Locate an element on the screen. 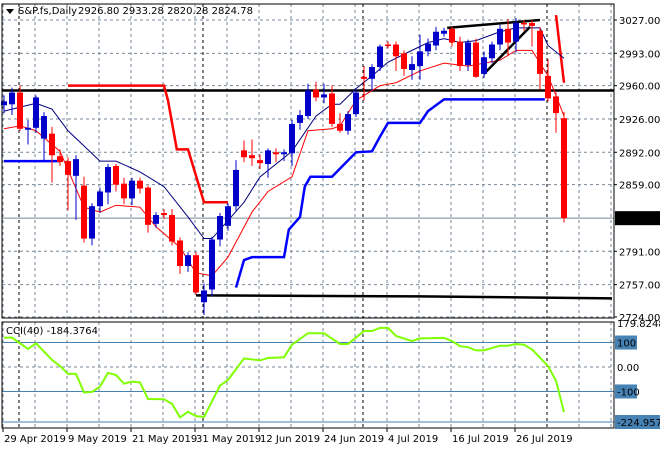  cci-label: CCI(40) -184.3764 is located at coordinates (52, 331).